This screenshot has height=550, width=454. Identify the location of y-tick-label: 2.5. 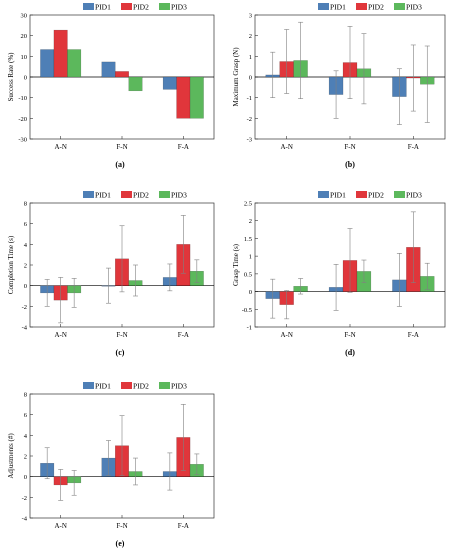
(248, 204).